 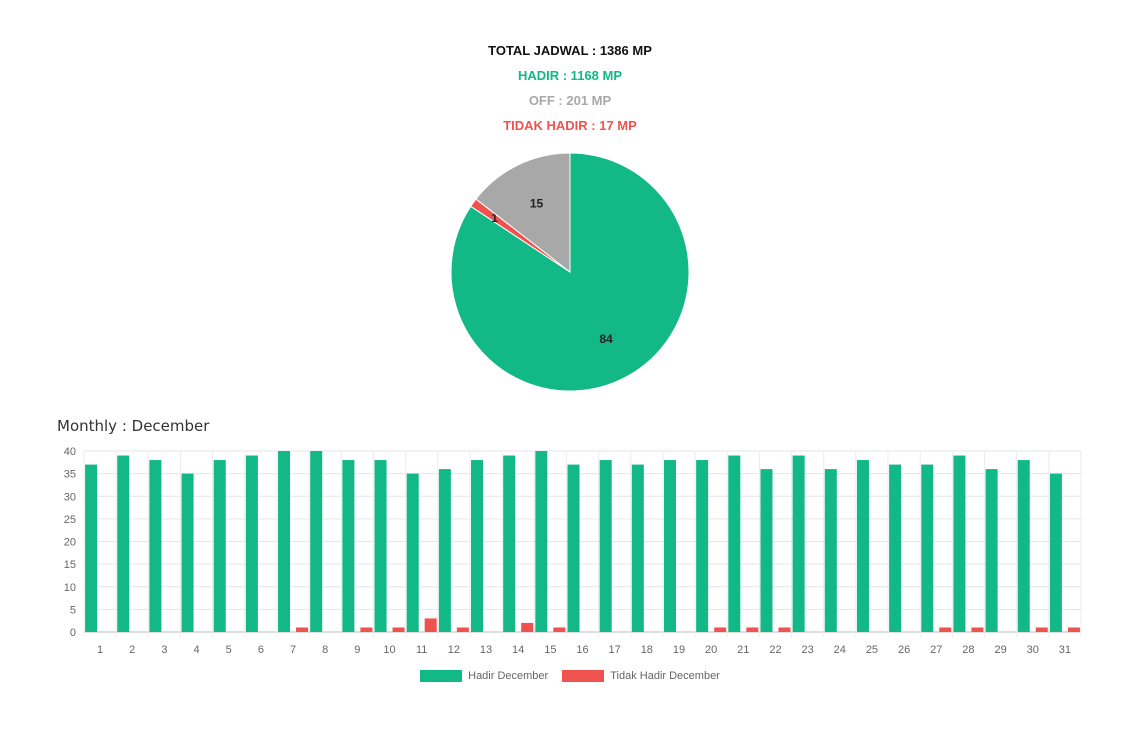 What do you see at coordinates (164, 650) in the screenshot?
I see `x-tick-label: 3` at bounding box center [164, 650].